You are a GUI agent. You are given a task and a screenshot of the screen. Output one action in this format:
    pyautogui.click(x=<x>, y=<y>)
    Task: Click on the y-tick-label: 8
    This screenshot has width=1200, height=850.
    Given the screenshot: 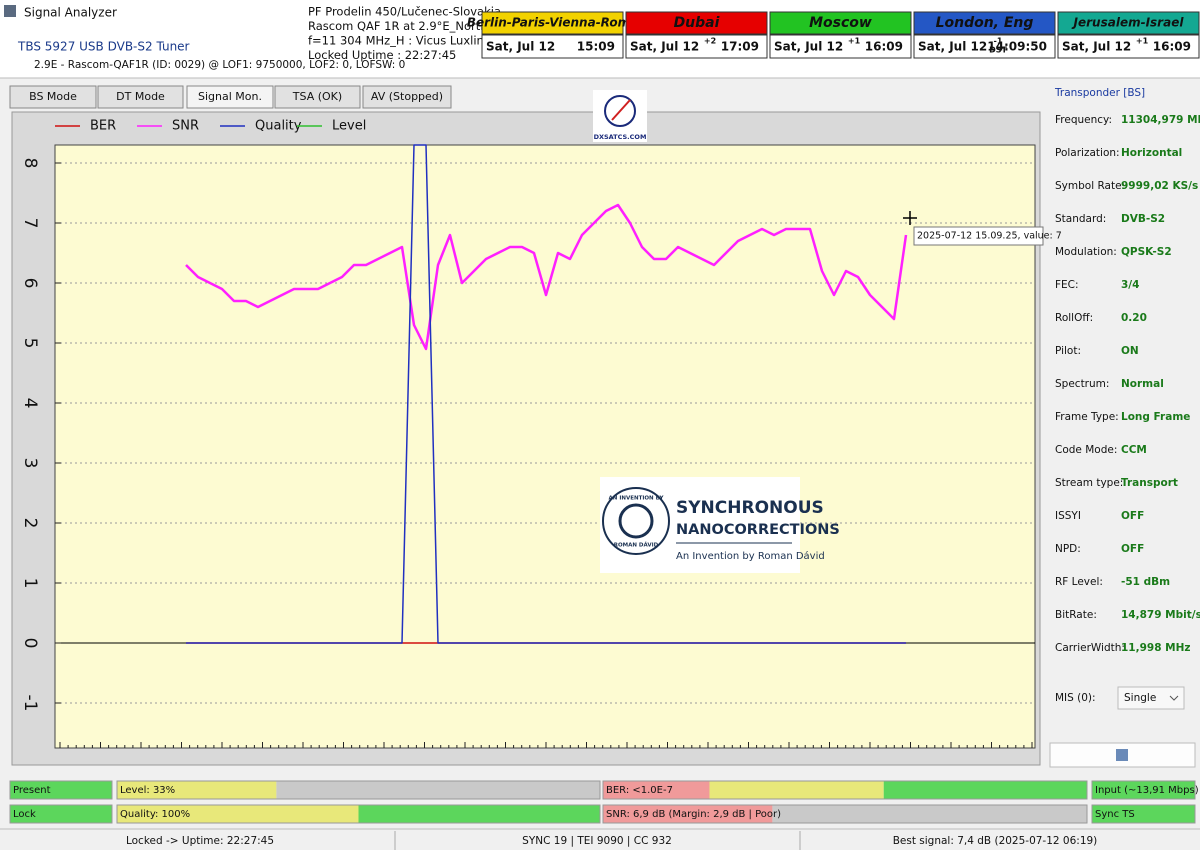 What is the action you would take?
    pyautogui.click(x=30, y=163)
    